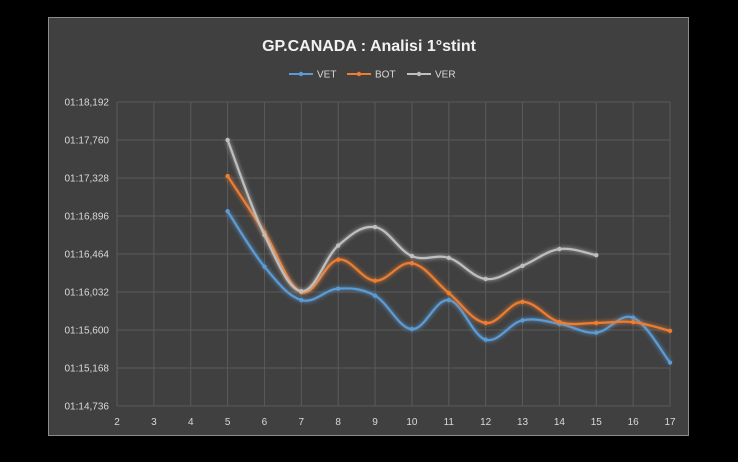  What do you see at coordinates (523, 422) in the screenshot?
I see `x-tick-label: 13` at bounding box center [523, 422].